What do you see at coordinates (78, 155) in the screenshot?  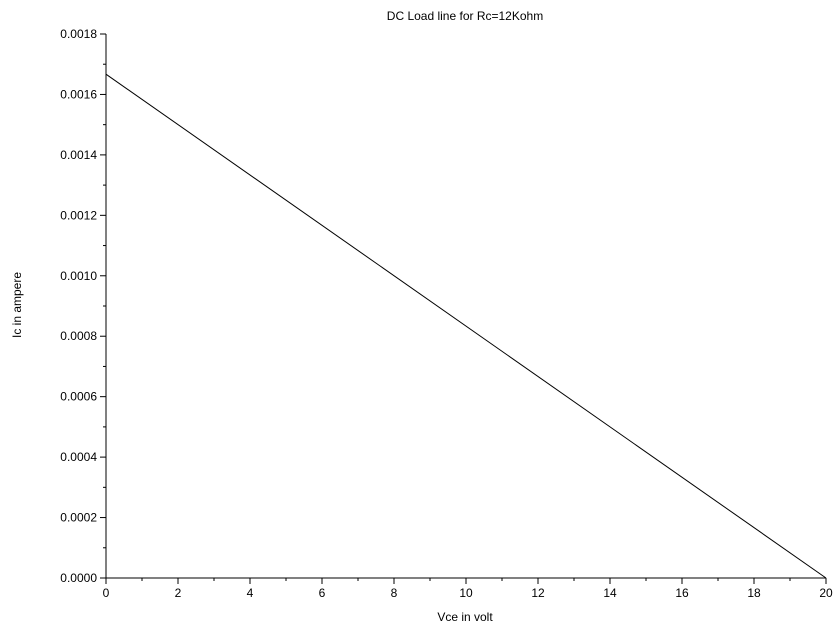 I see `y-tick-label: 0.0014` at bounding box center [78, 155].